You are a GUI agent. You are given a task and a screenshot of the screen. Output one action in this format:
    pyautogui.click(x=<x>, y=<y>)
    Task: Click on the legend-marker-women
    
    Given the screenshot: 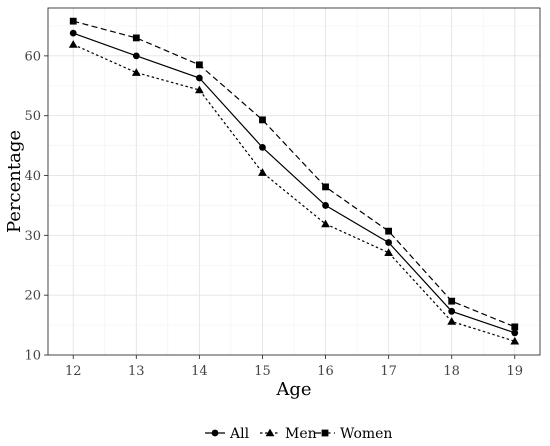 What is the action you would take?
    pyautogui.click(x=325, y=433)
    